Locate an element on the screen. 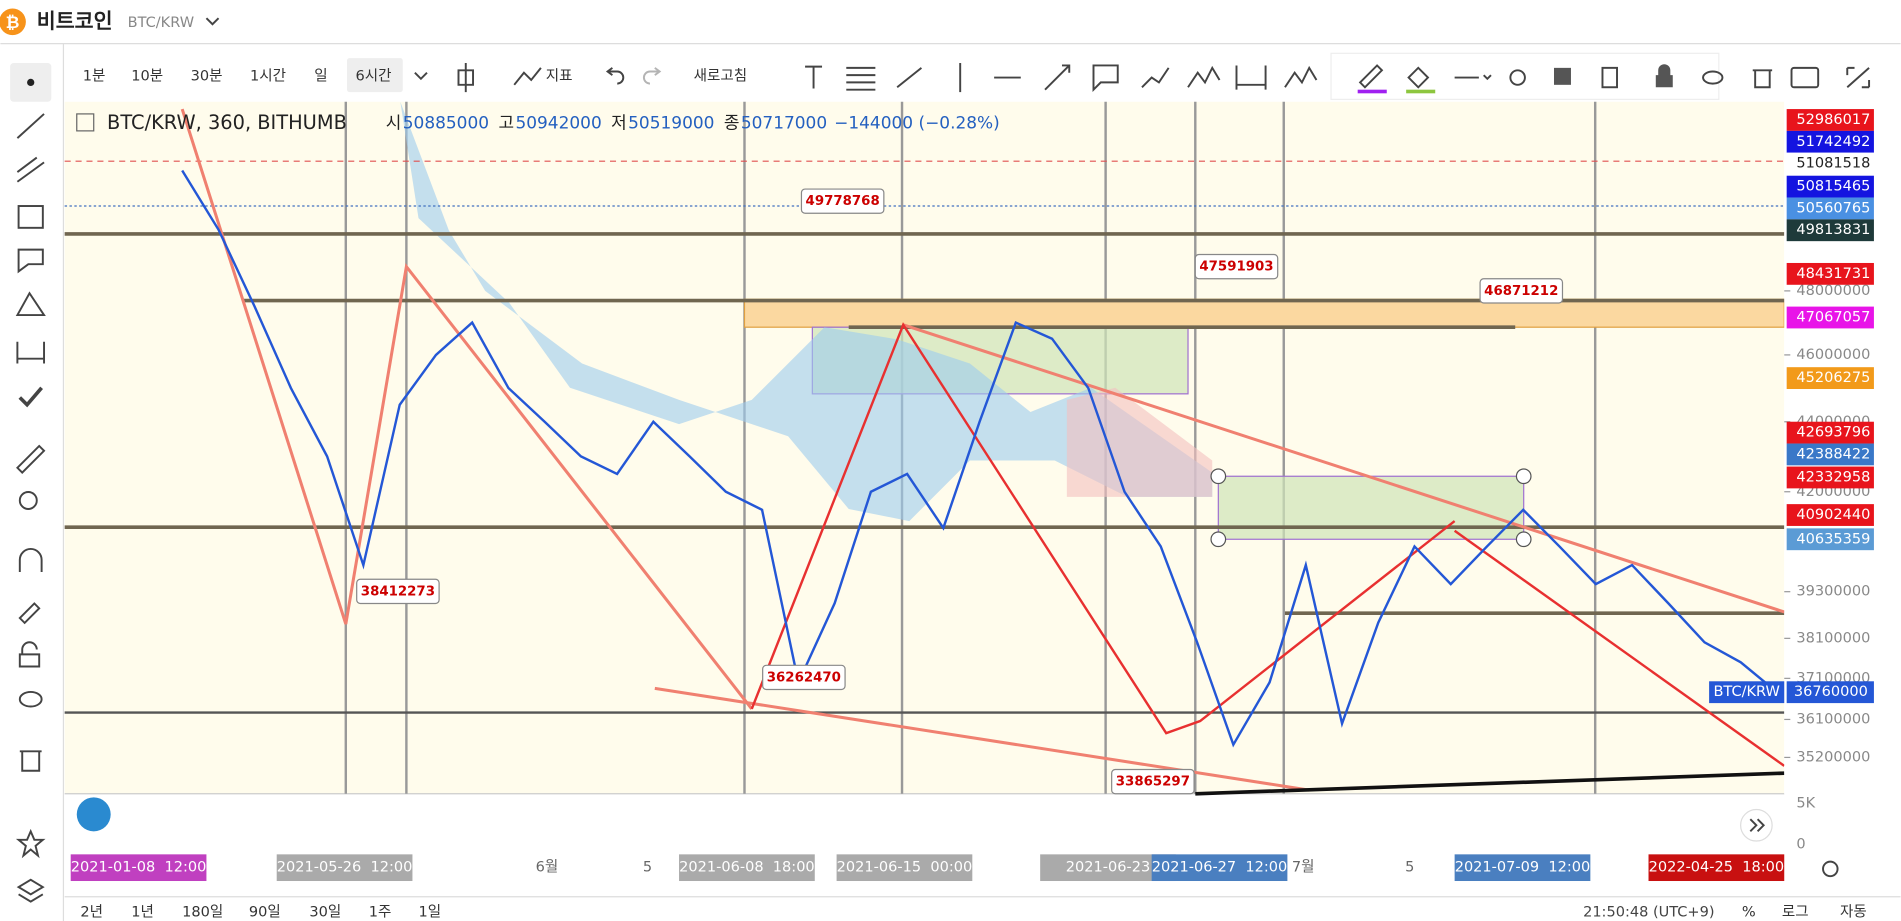 This screenshot has width=1901, height=921. y-tick-label: 36100000 is located at coordinates (1833, 719).